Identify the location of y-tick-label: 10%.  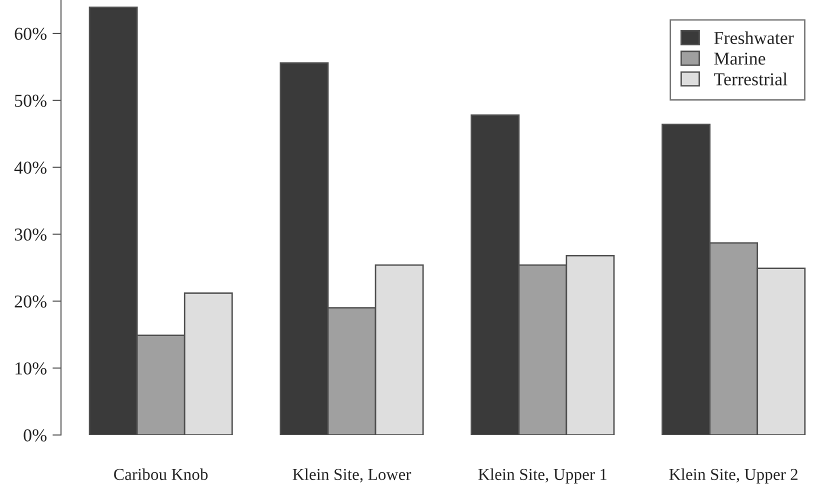
(31, 368).